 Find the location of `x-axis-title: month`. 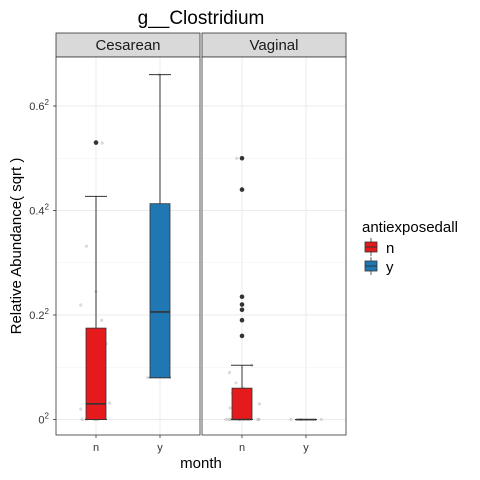

x-axis-title: month is located at coordinates (201, 463).